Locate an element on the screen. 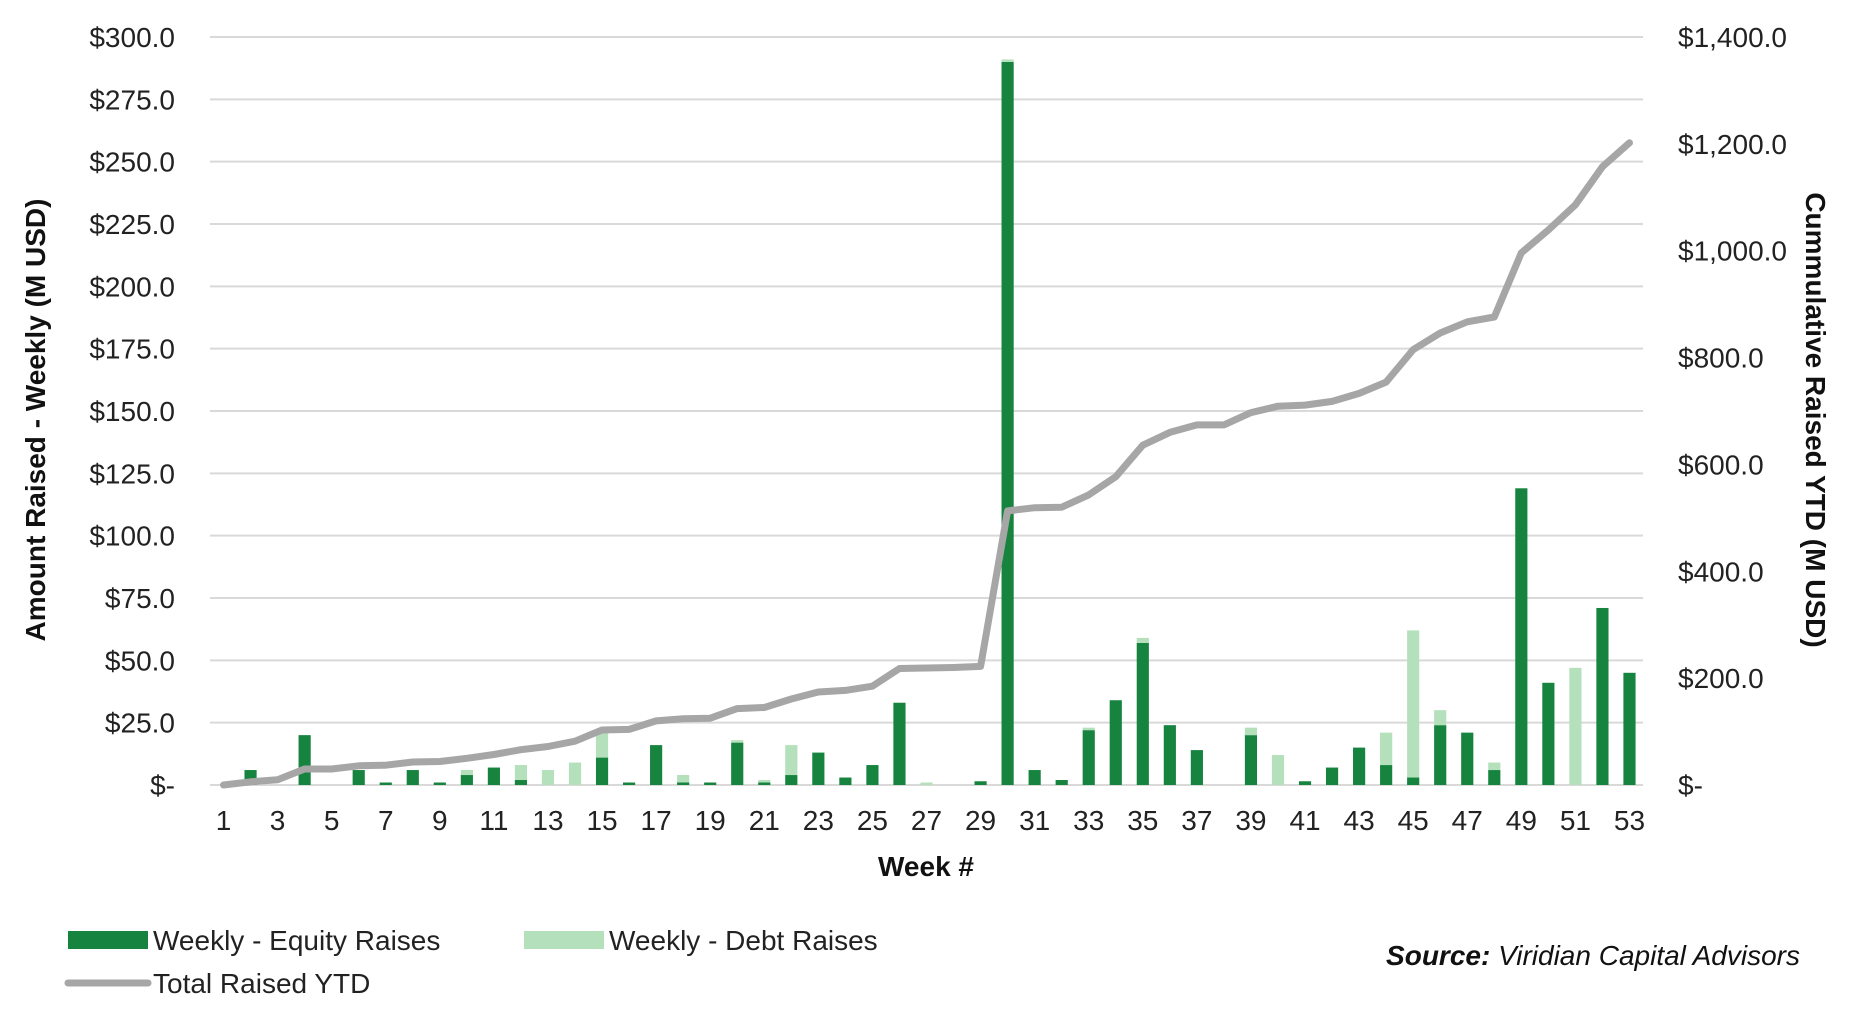  legend-label-debt: Weekly - Debt Raises is located at coordinates (743, 940).